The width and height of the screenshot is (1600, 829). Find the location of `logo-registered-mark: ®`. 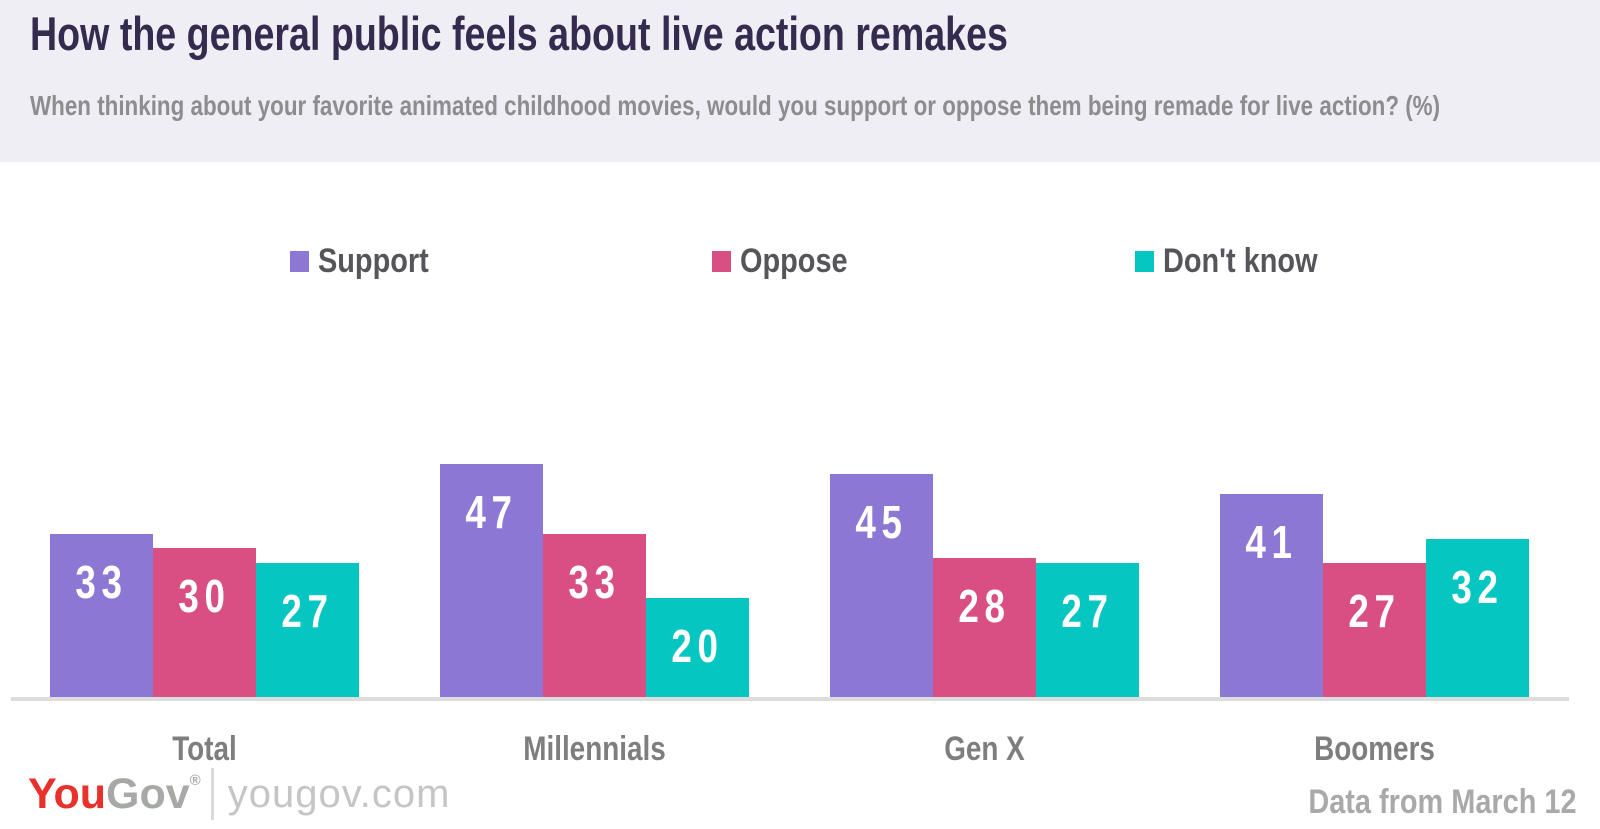

logo-registered-mark: ® is located at coordinates (195, 780).